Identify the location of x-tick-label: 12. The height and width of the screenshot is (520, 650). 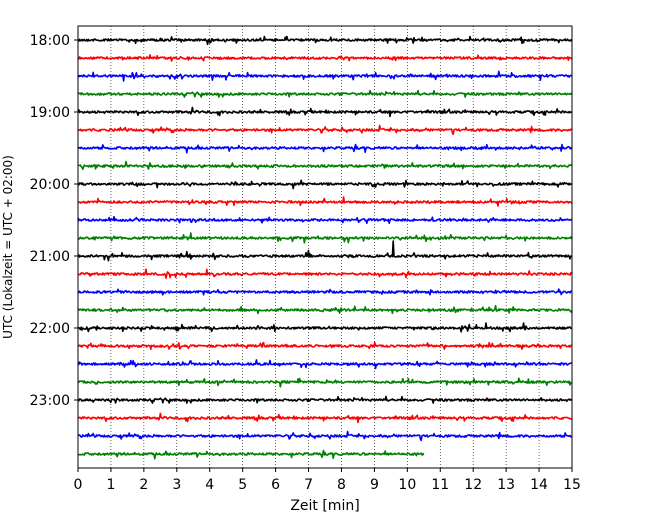
(473, 485).